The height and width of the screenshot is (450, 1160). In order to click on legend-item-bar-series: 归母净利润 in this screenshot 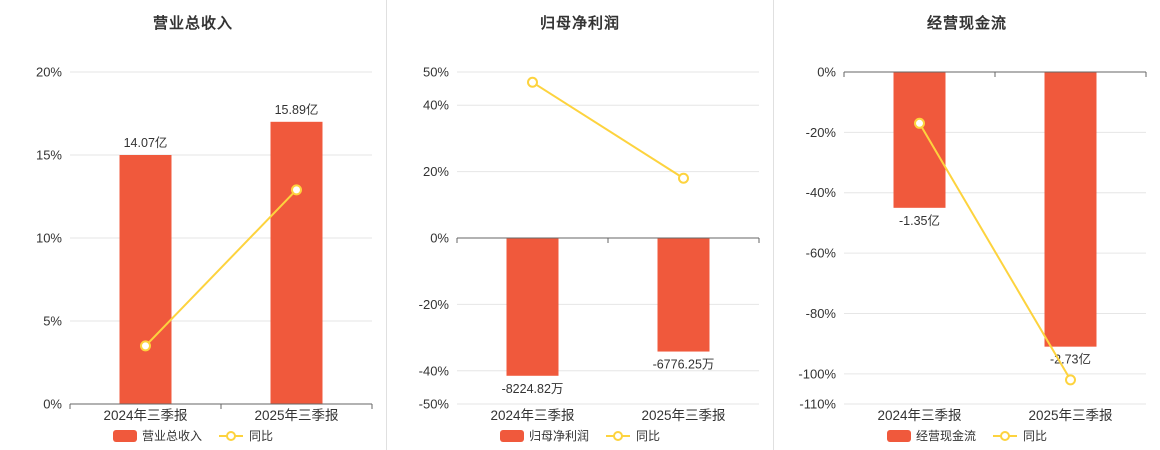, I will do `click(544, 435)`.